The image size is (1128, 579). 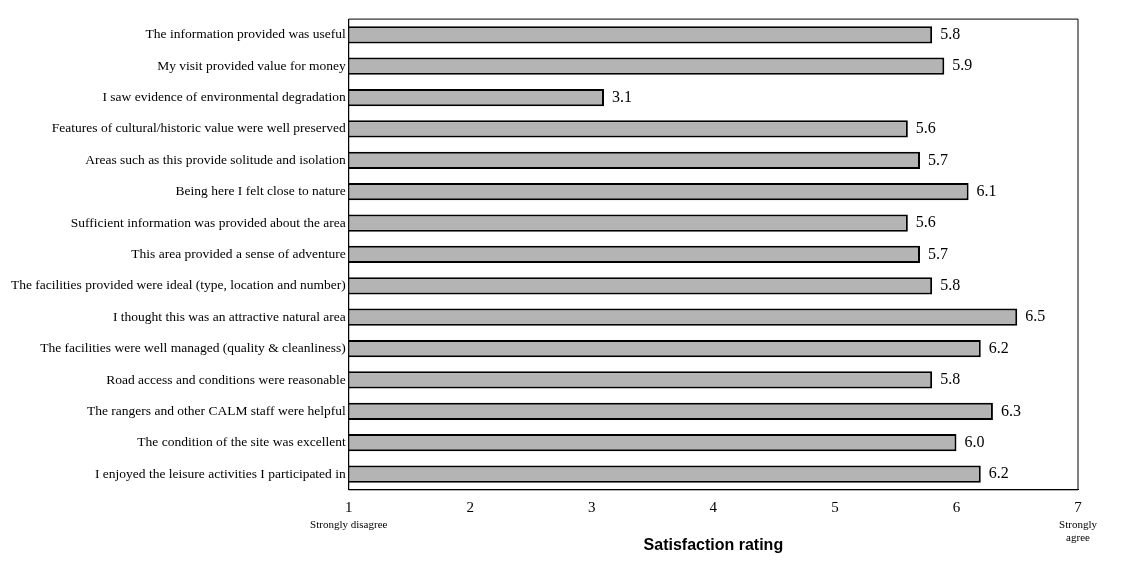 I want to click on x-tick-label: 4, so click(x=713, y=506).